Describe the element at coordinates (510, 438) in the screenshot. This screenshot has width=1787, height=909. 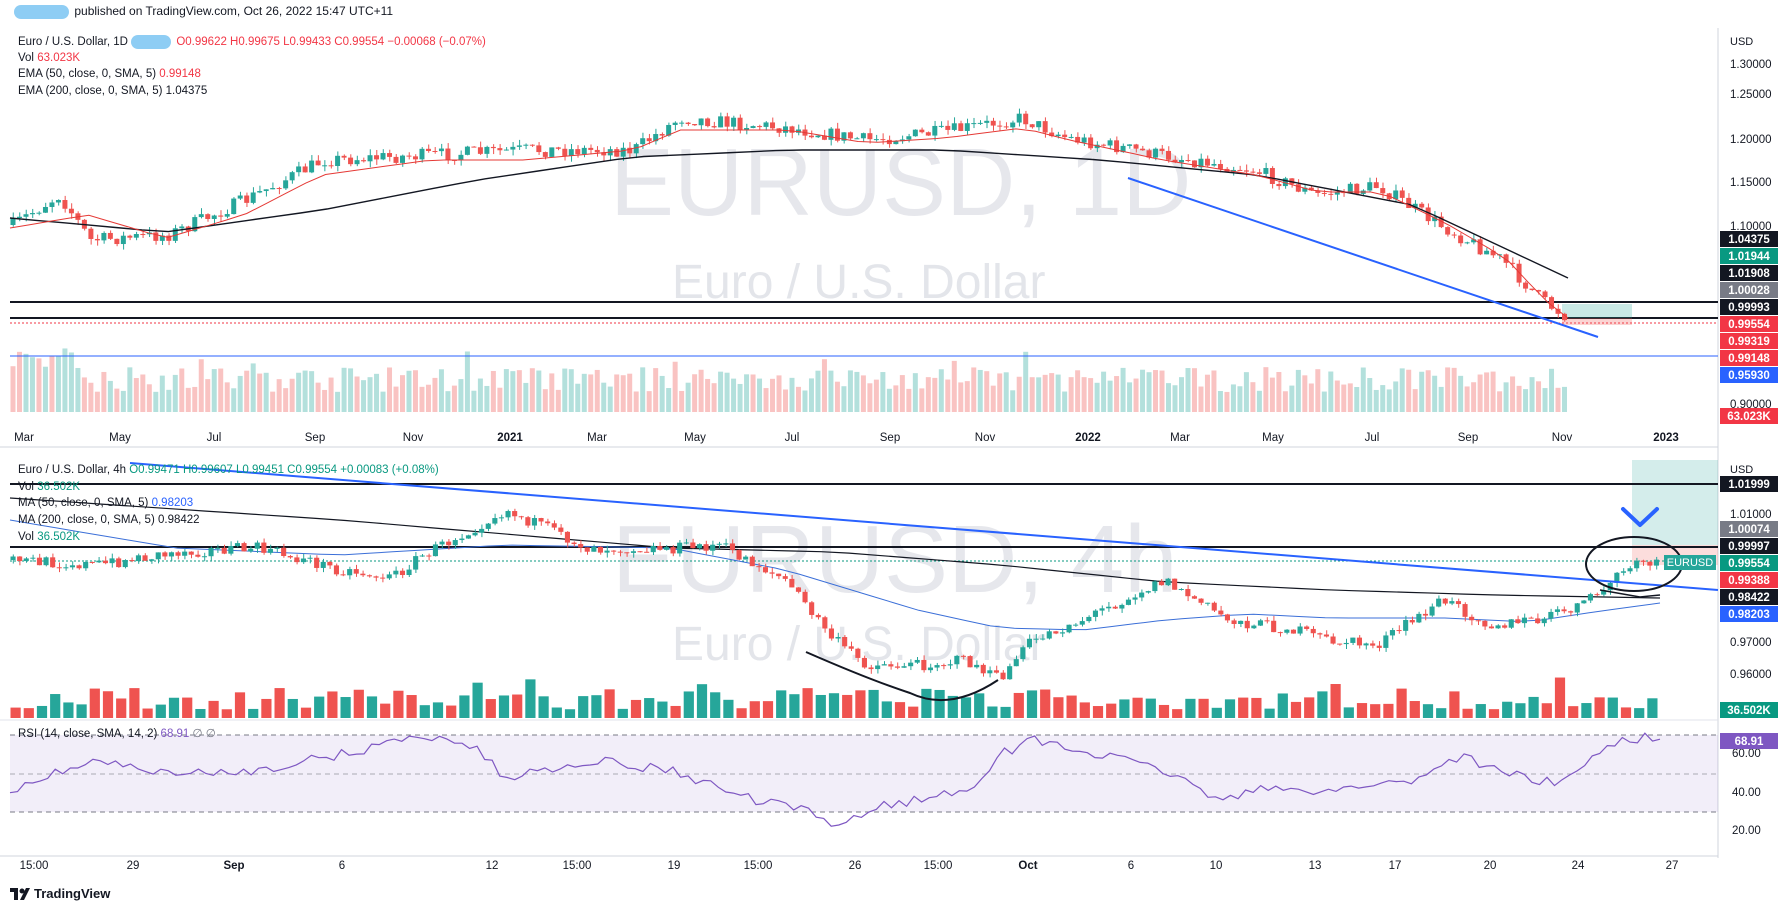
I see `time-label: 2021` at that location.